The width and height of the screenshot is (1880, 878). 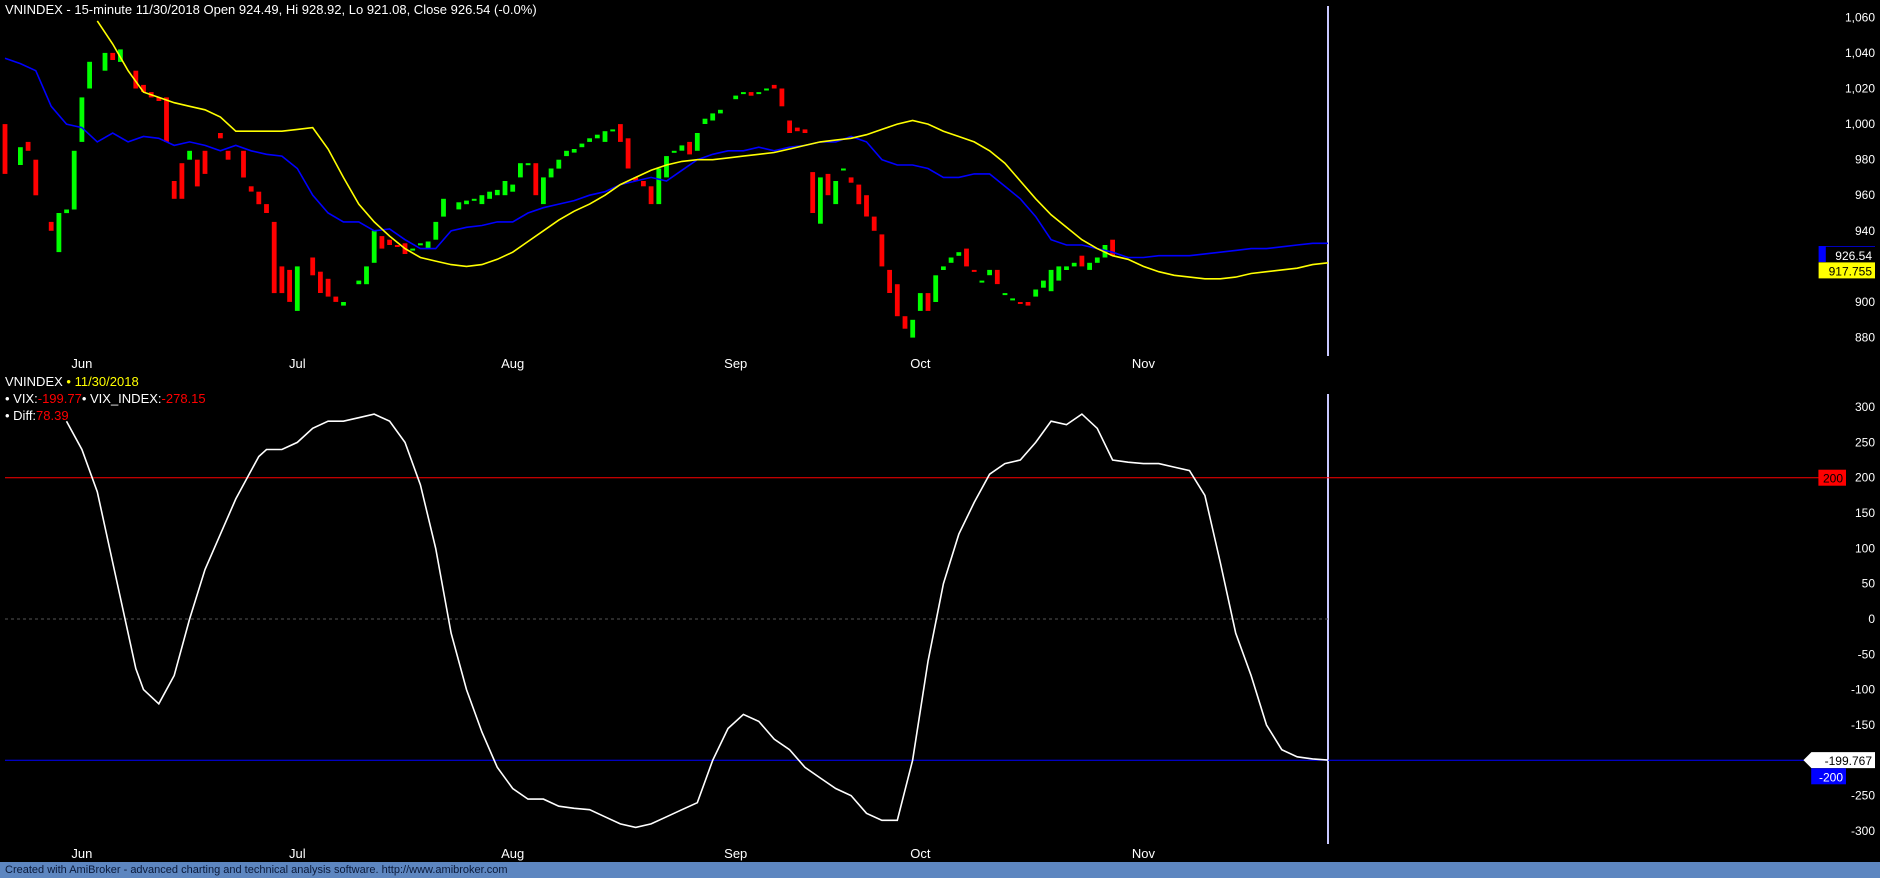 I want to click on lower-x-tick-label: Sep, so click(x=735, y=853).